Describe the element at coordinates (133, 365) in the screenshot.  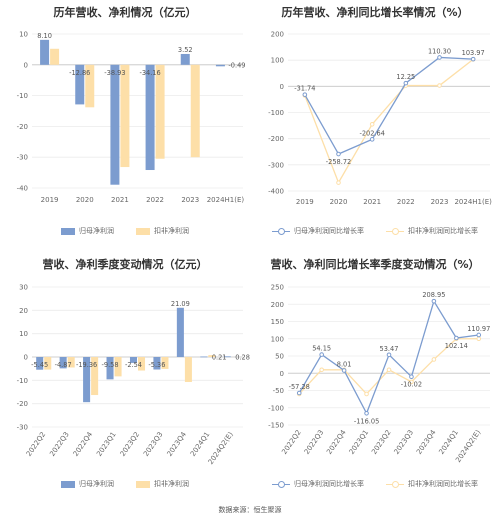
I see `data-label: -2.54` at that location.